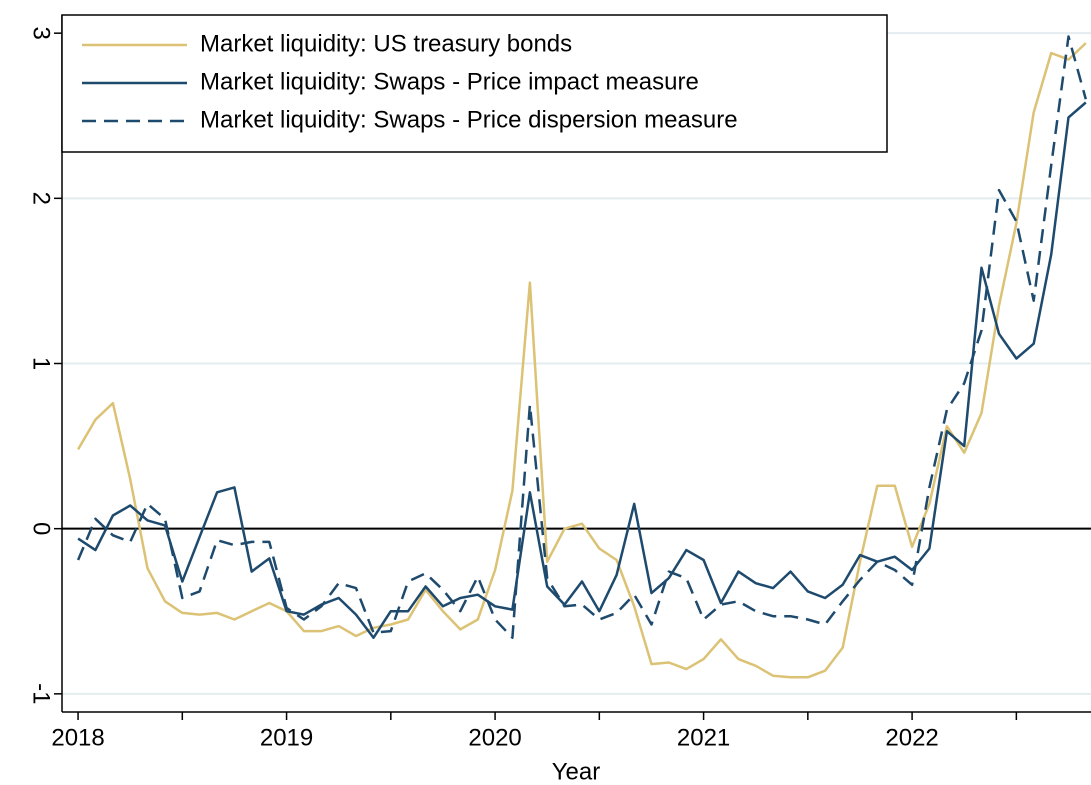 This screenshot has height=785, width=1091. What do you see at coordinates (41, 363) in the screenshot?
I see `y-tick-label: 1` at bounding box center [41, 363].